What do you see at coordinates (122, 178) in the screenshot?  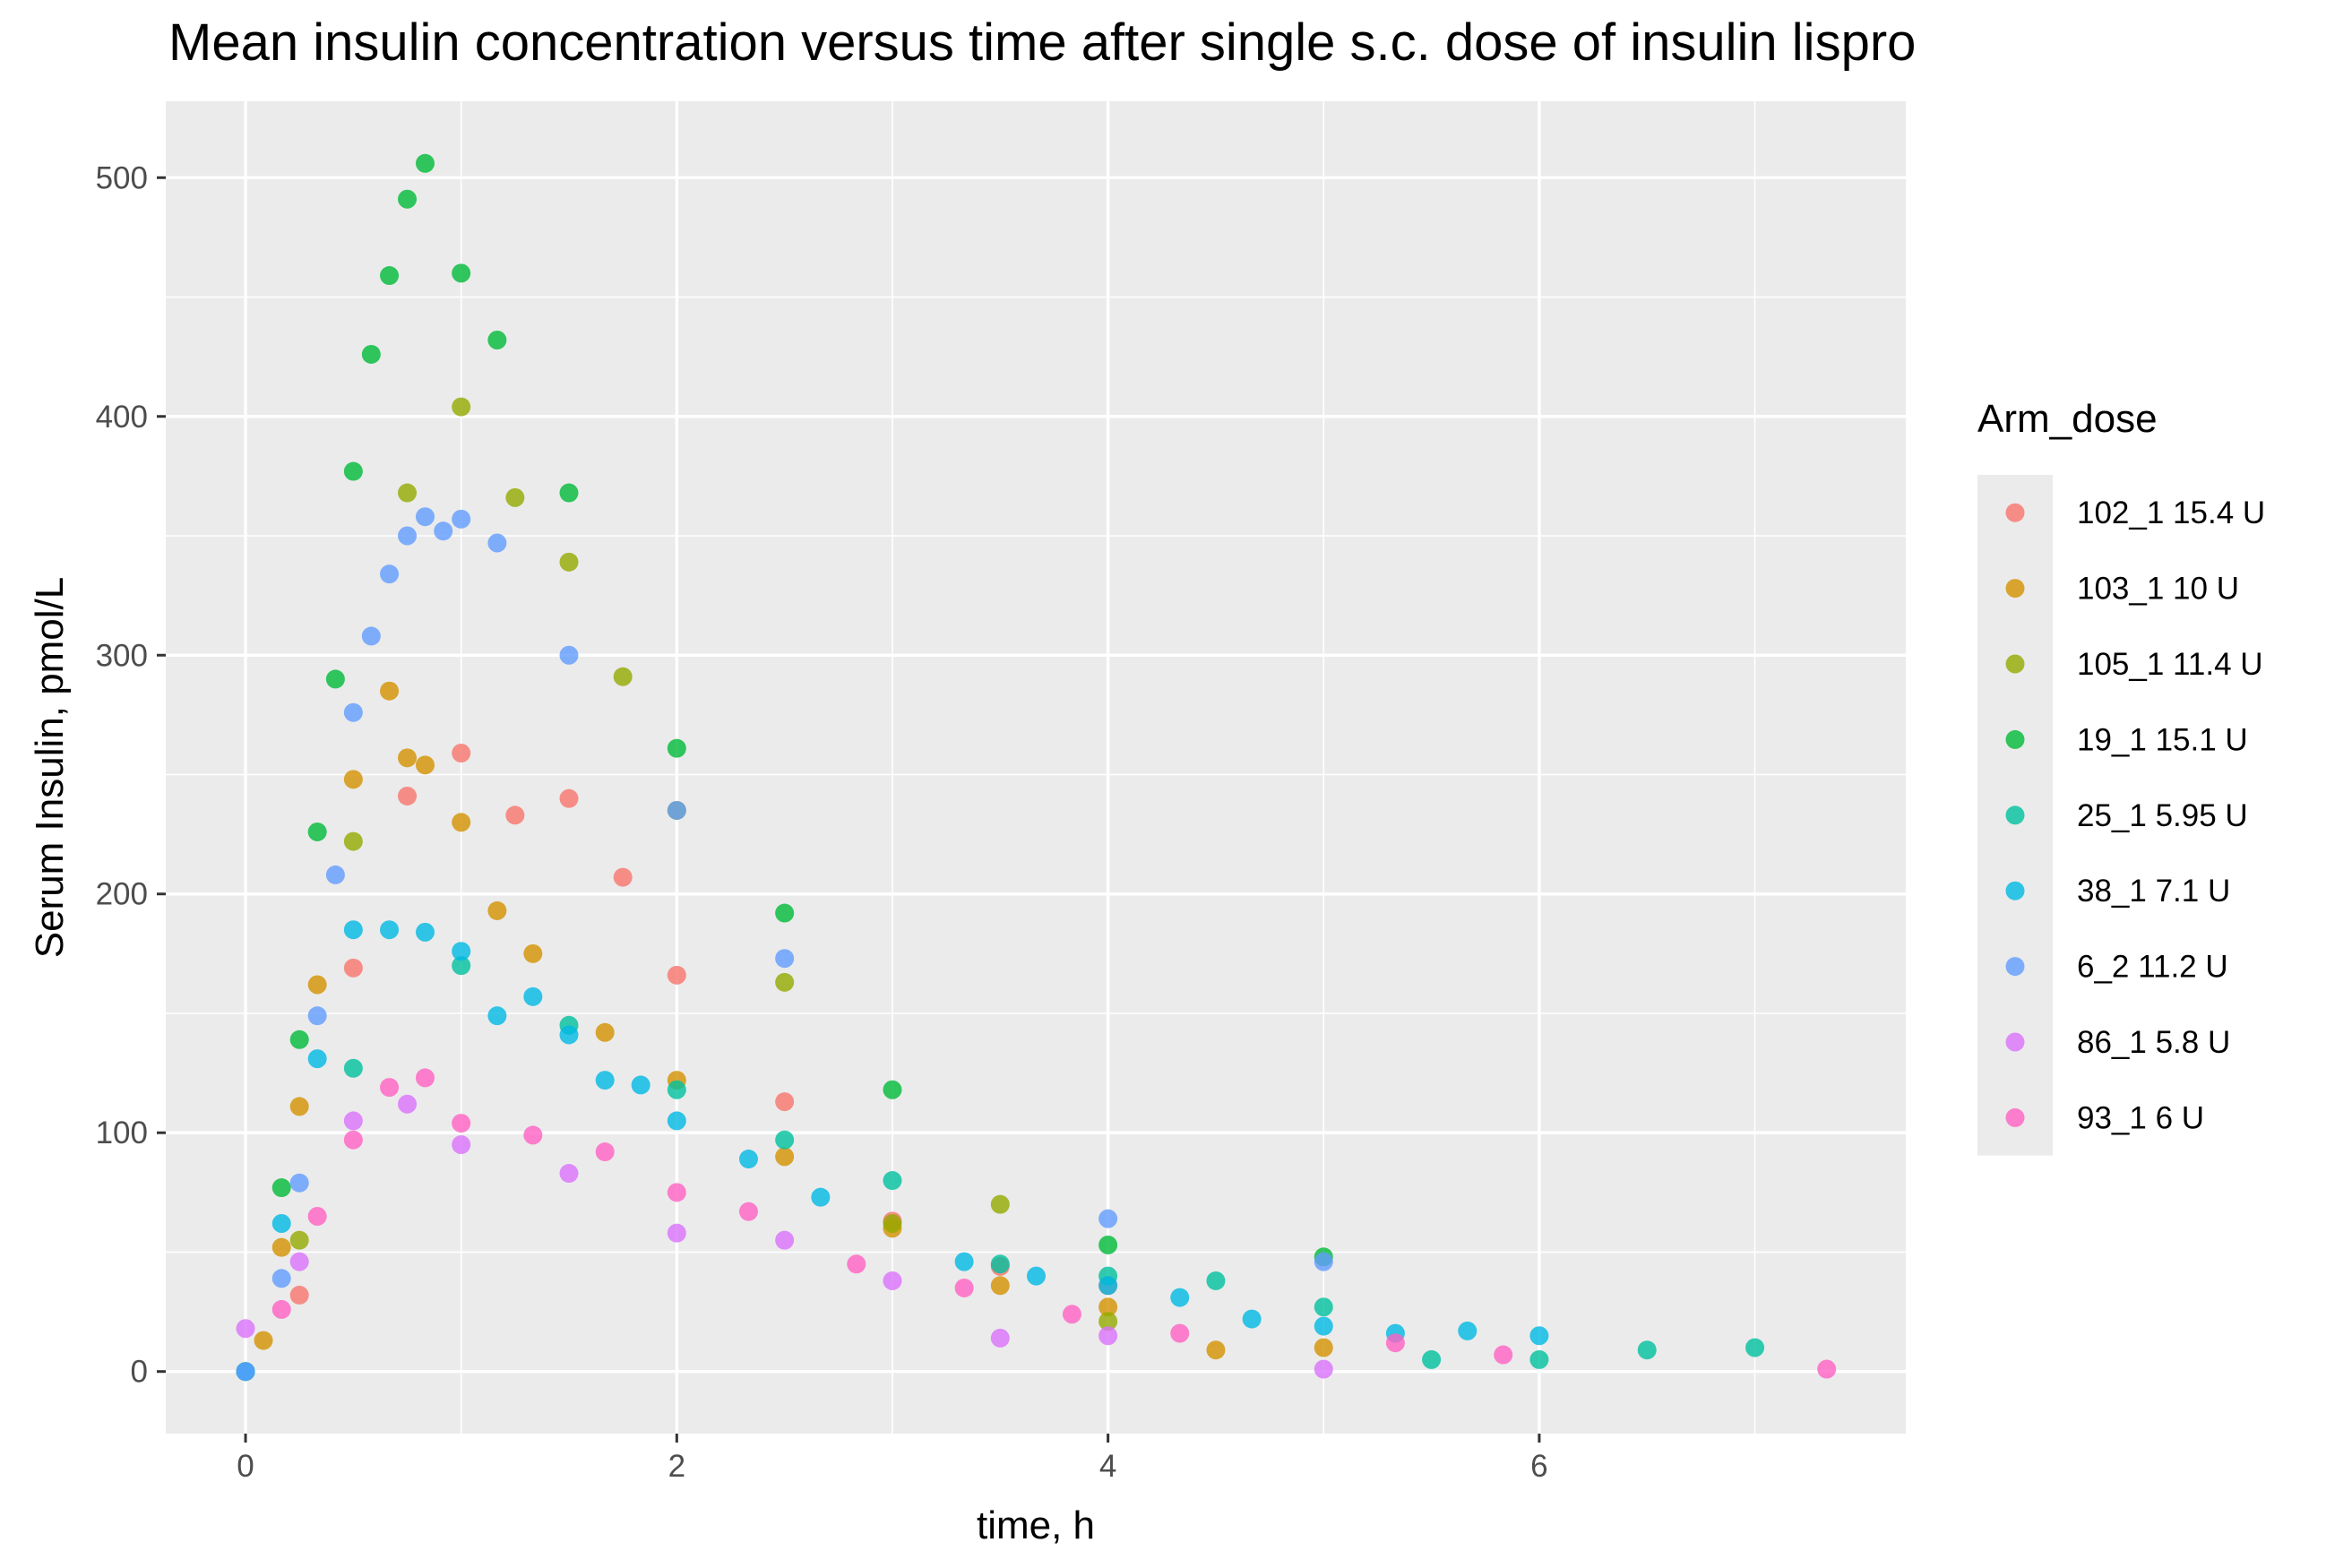 I see `y-tick-label: 500` at bounding box center [122, 178].